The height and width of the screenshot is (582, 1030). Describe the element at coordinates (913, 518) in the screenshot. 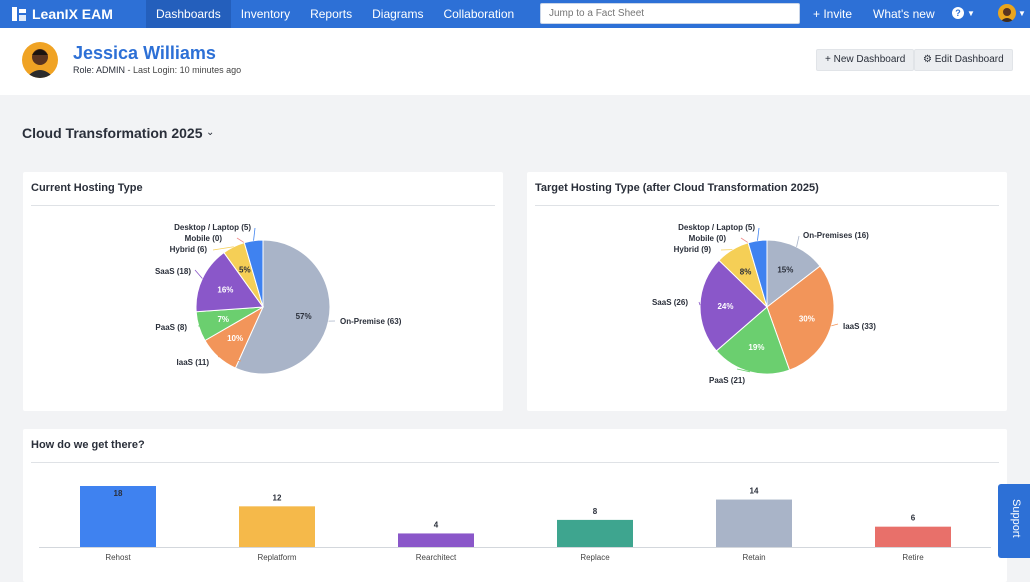

I see `bar-value-label-retire: 6` at that location.